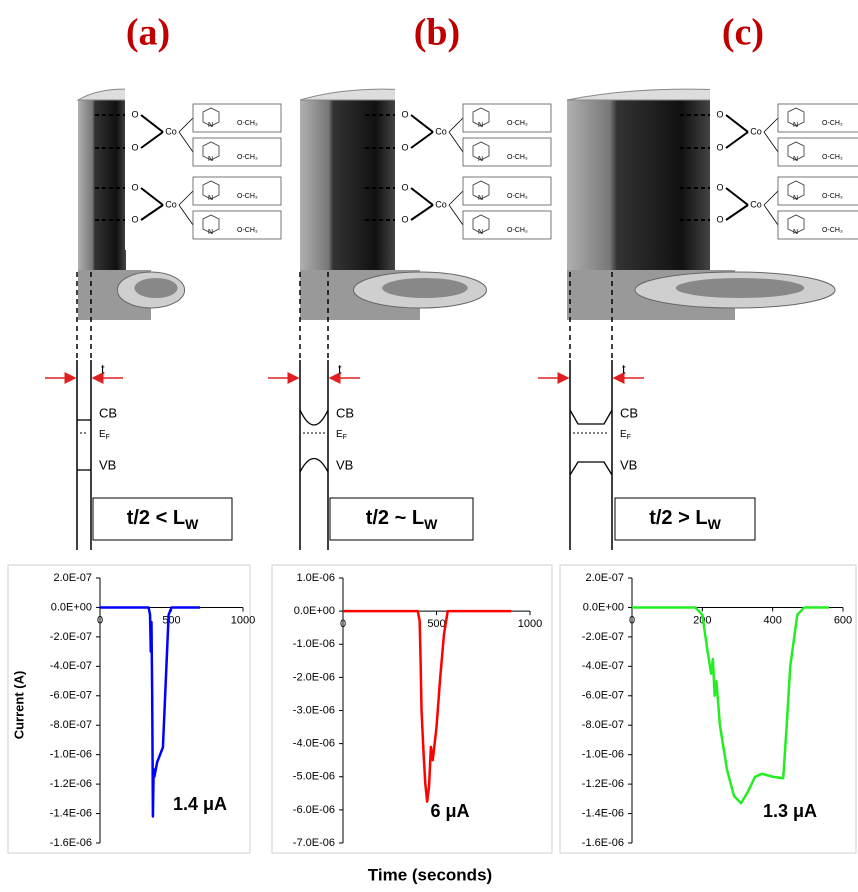  Describe the element at coordinates (163, 519) in the screenshot. I see `condition: t/2 < LW` at that location.